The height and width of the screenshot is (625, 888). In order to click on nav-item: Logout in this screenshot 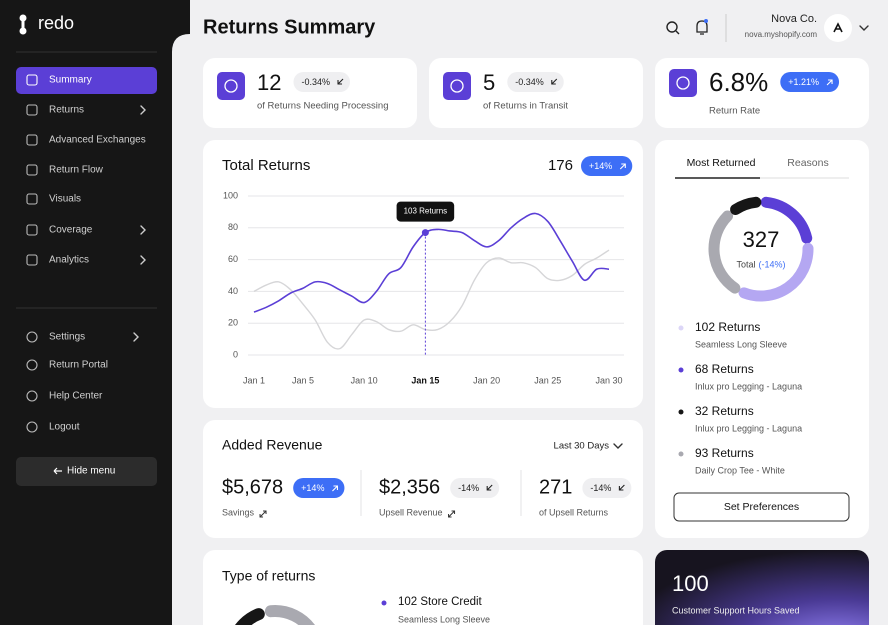, I will do `click(53, 427)`.